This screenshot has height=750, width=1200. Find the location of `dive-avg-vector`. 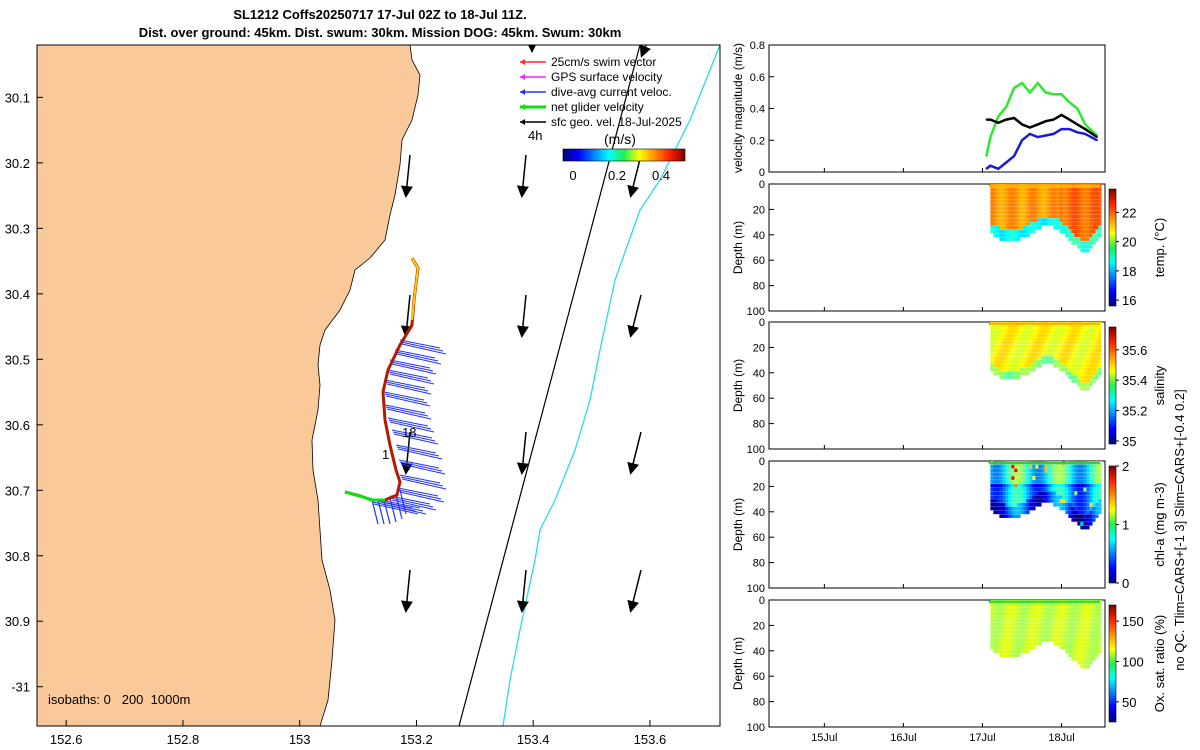

dive-avg-vector is located at coordinates (396, 509).